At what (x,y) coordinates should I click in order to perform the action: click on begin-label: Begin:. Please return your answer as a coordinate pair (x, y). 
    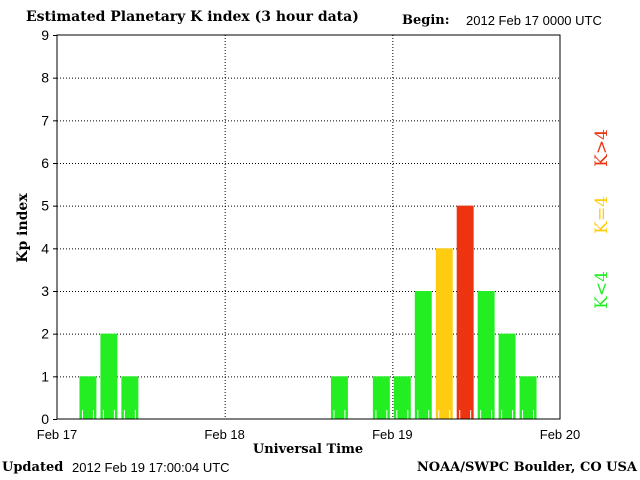
    Looking at the image, I should click on (426, 20).